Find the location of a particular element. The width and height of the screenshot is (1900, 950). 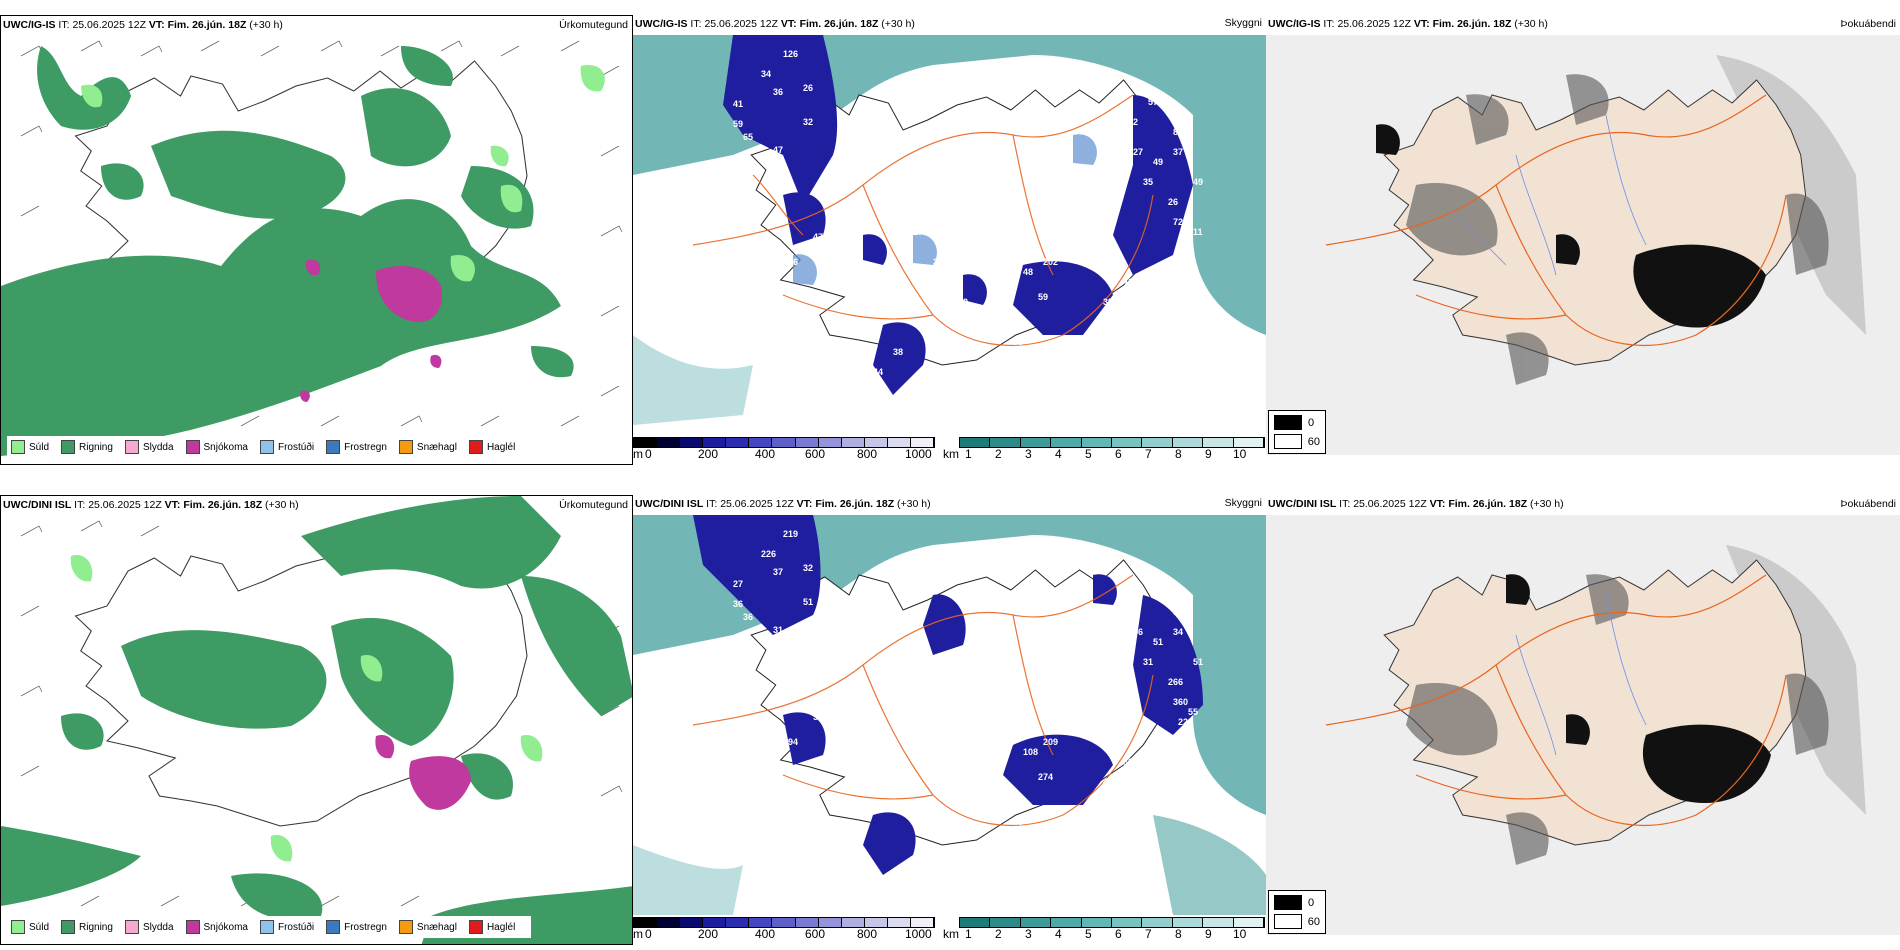

tick-label: 2 is located at coordinates (998, 934).